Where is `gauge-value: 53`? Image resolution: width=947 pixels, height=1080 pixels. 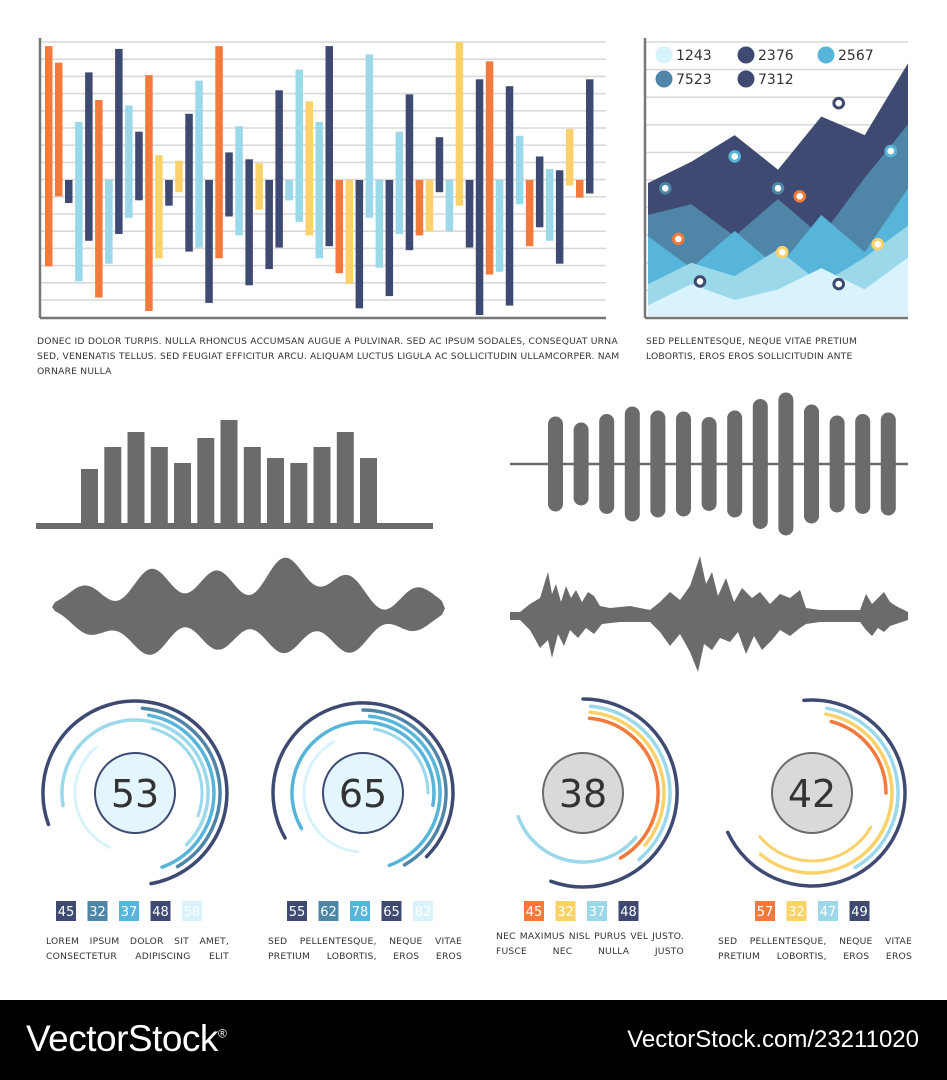
gauge-value: 53 is located at coordinates (135, 794).